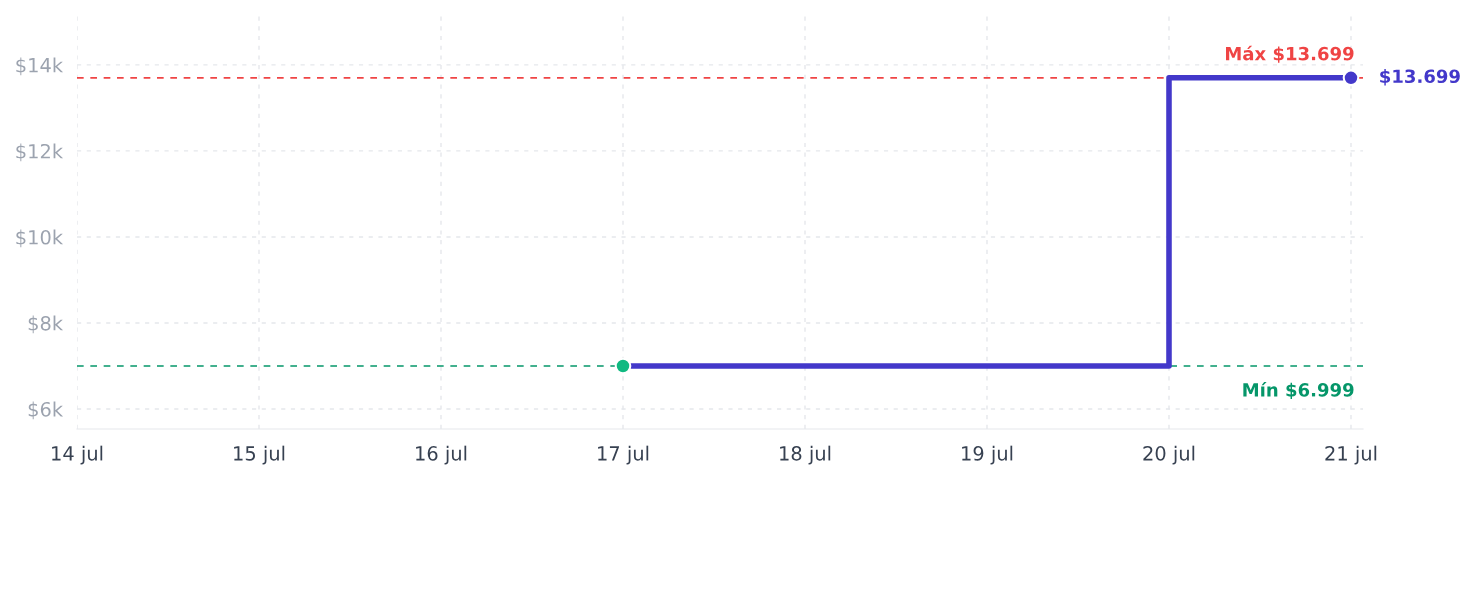 The width and height of the screenshot is (1479, 607). What do you see at coordinates (40, 238) in the screenshot?
I see `y-tick-label: $10k` at bounding box center [40, 238].